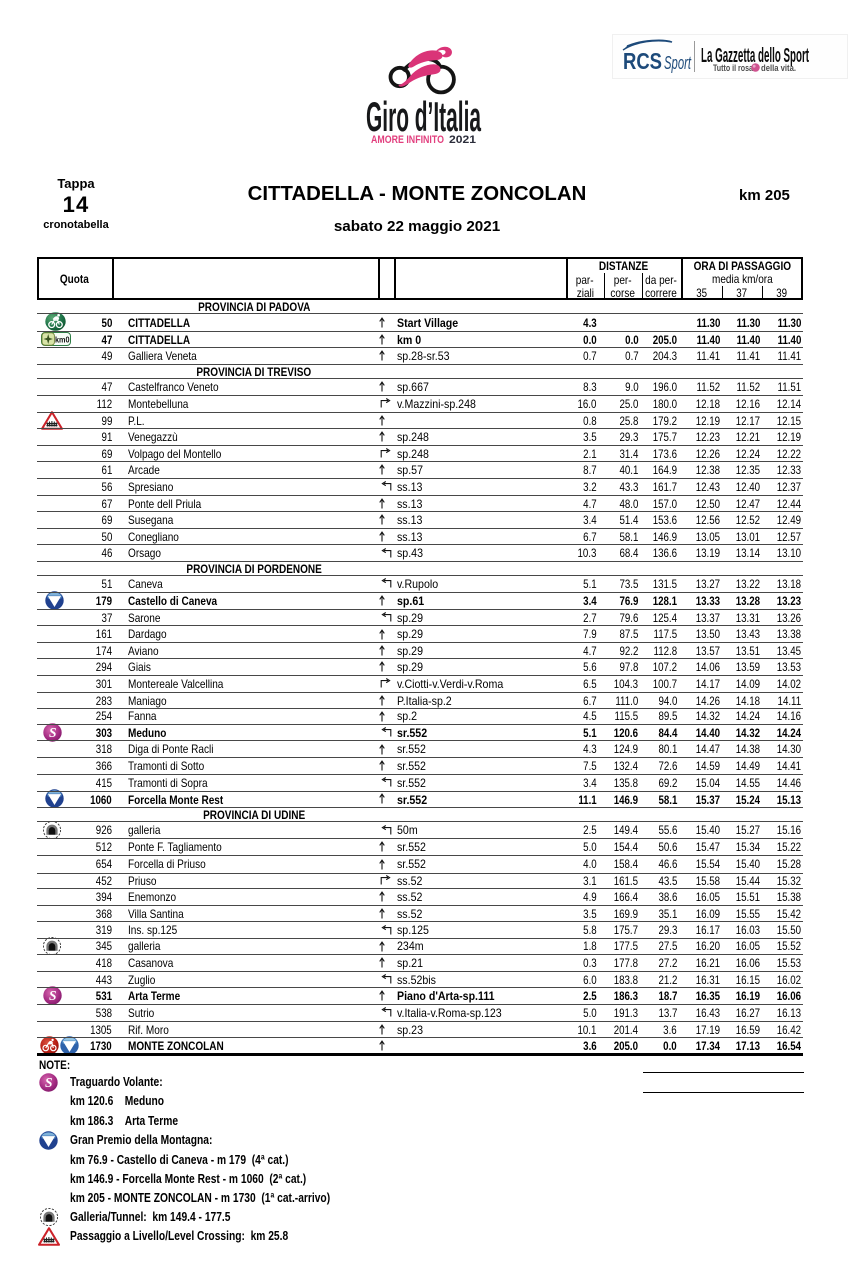 Image resolution: width=852 pixels, height=1280 pixels. What do you see at coordinates (642, 61) in the screenshot?
I see `svg-text: RCS` at bounding box center [642, 61].